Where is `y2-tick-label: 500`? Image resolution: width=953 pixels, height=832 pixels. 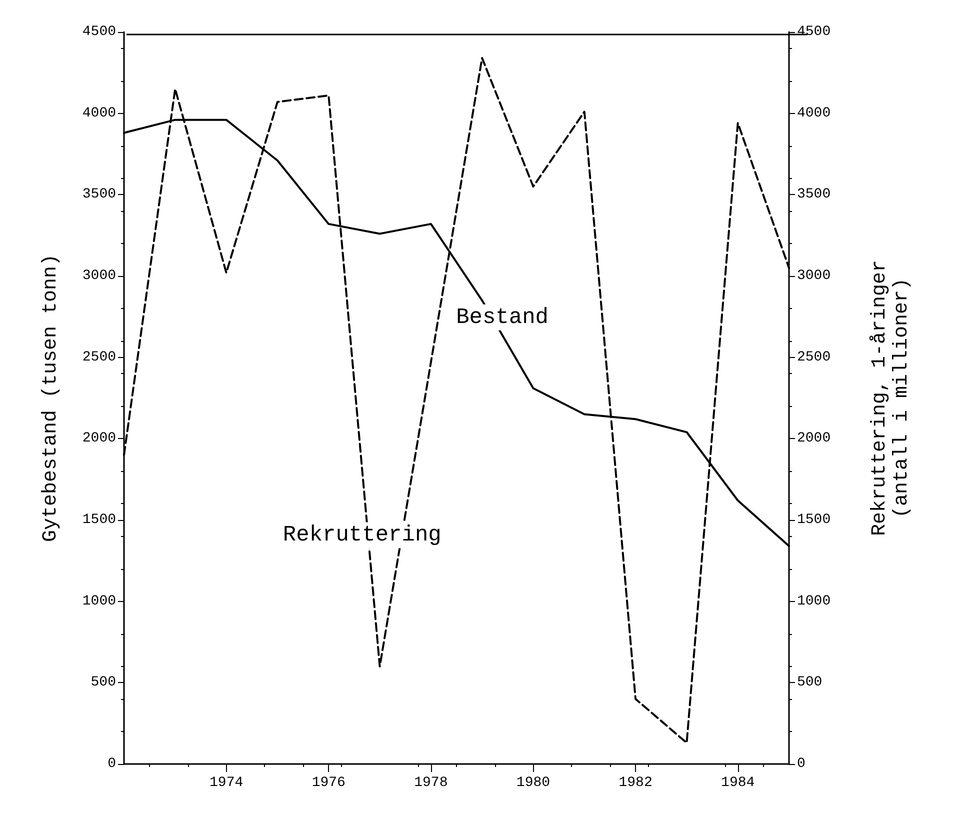 y2-tick-label: 500 is located at coordinates (809, 682).